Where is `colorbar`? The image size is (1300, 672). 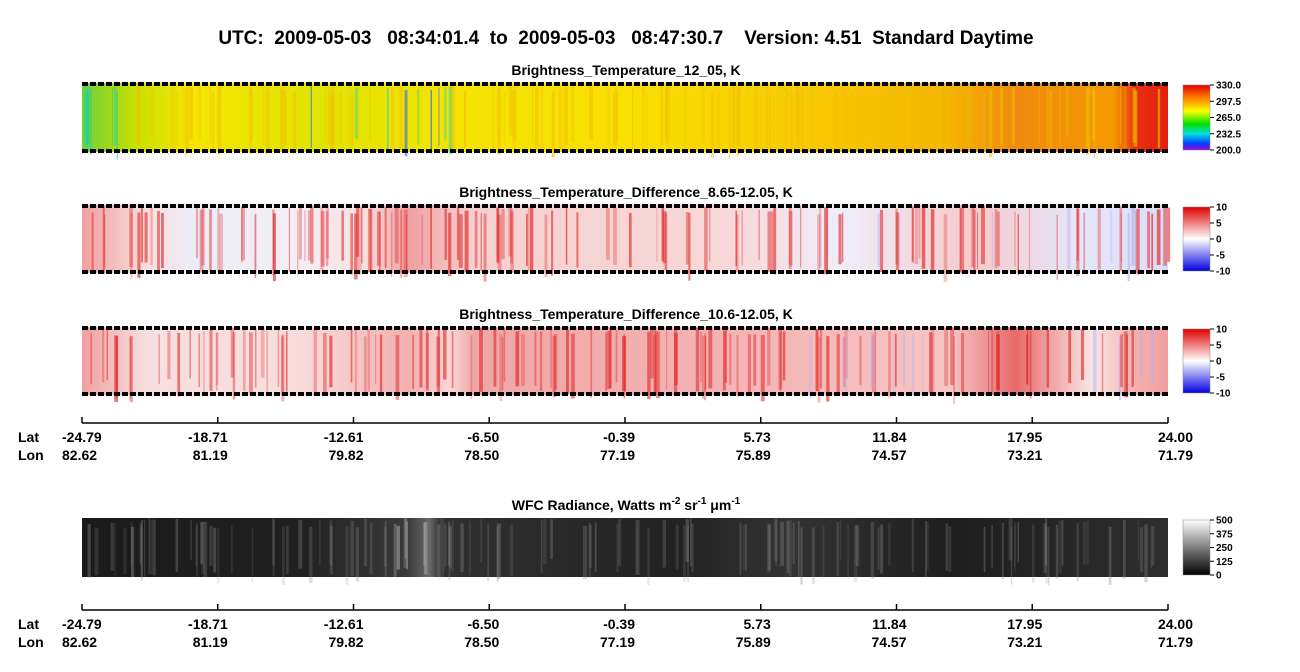 colorbar is located at coordinates (1196, 547).